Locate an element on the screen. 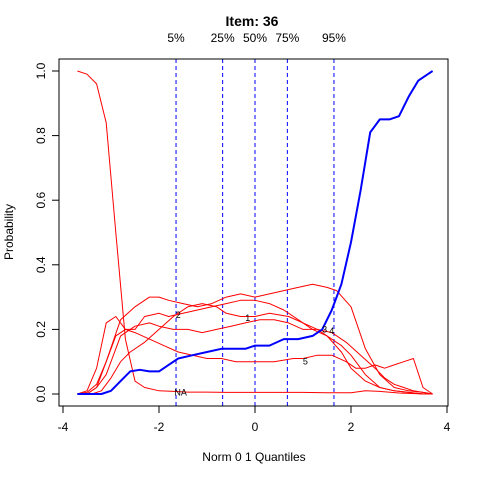  y-axis-label: Probability is located at coordinates (9, 232).